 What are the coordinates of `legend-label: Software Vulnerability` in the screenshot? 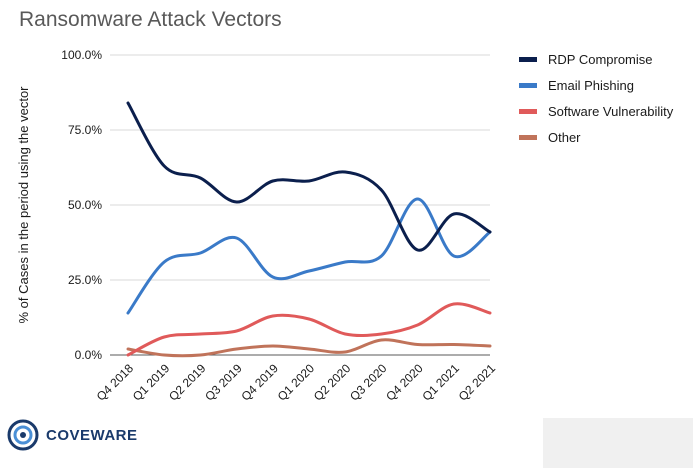 It's located at (611, 111).